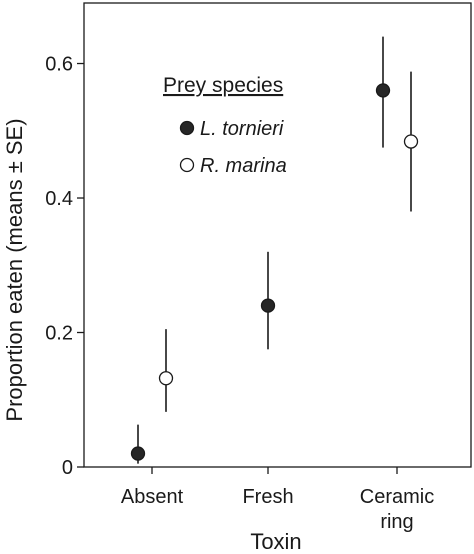  I want to click on legend-title: Prey species, so click(223, 85).